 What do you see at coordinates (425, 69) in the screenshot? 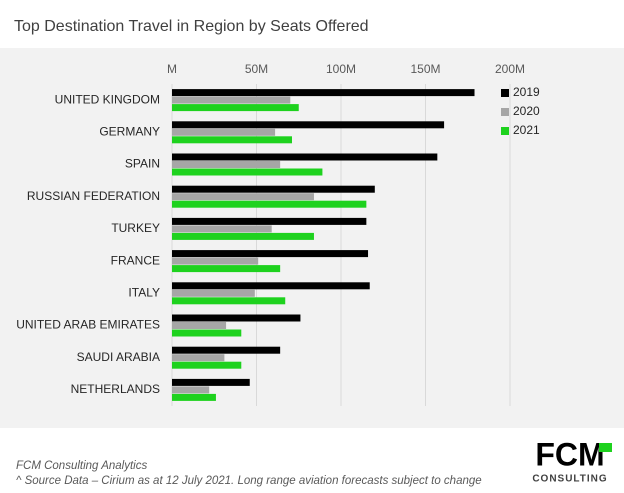
I see `x-tick-label: 150M` at bounding box center [425, 69].